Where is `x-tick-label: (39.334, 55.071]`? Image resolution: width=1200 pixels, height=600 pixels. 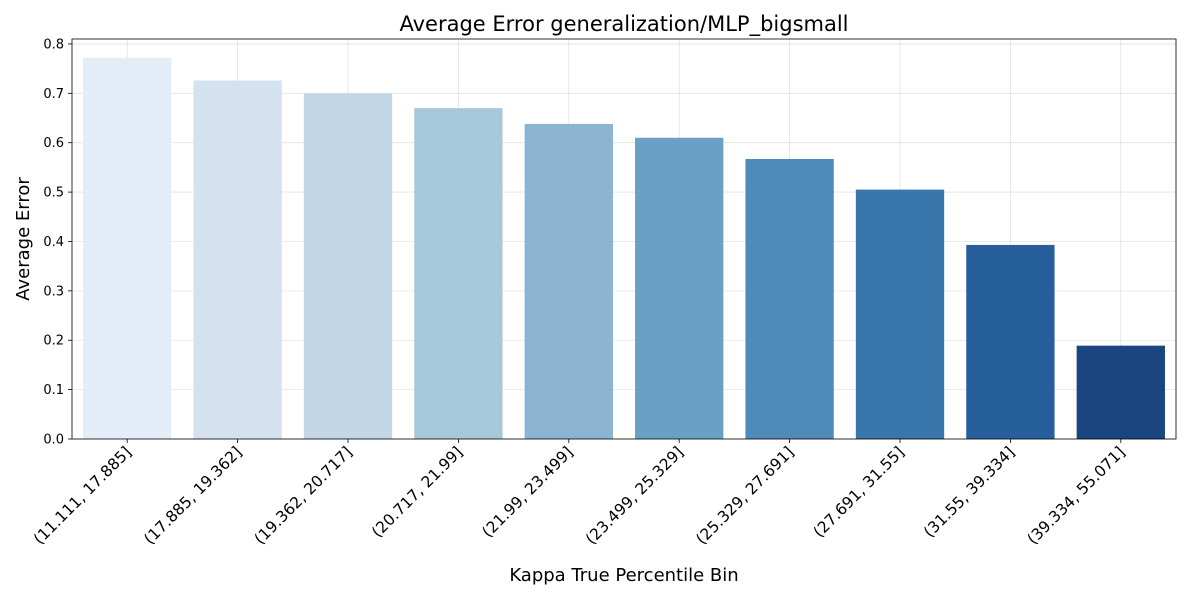 x-tick-label: (39.334, 55.071] is located at coordinates (1076, 495).